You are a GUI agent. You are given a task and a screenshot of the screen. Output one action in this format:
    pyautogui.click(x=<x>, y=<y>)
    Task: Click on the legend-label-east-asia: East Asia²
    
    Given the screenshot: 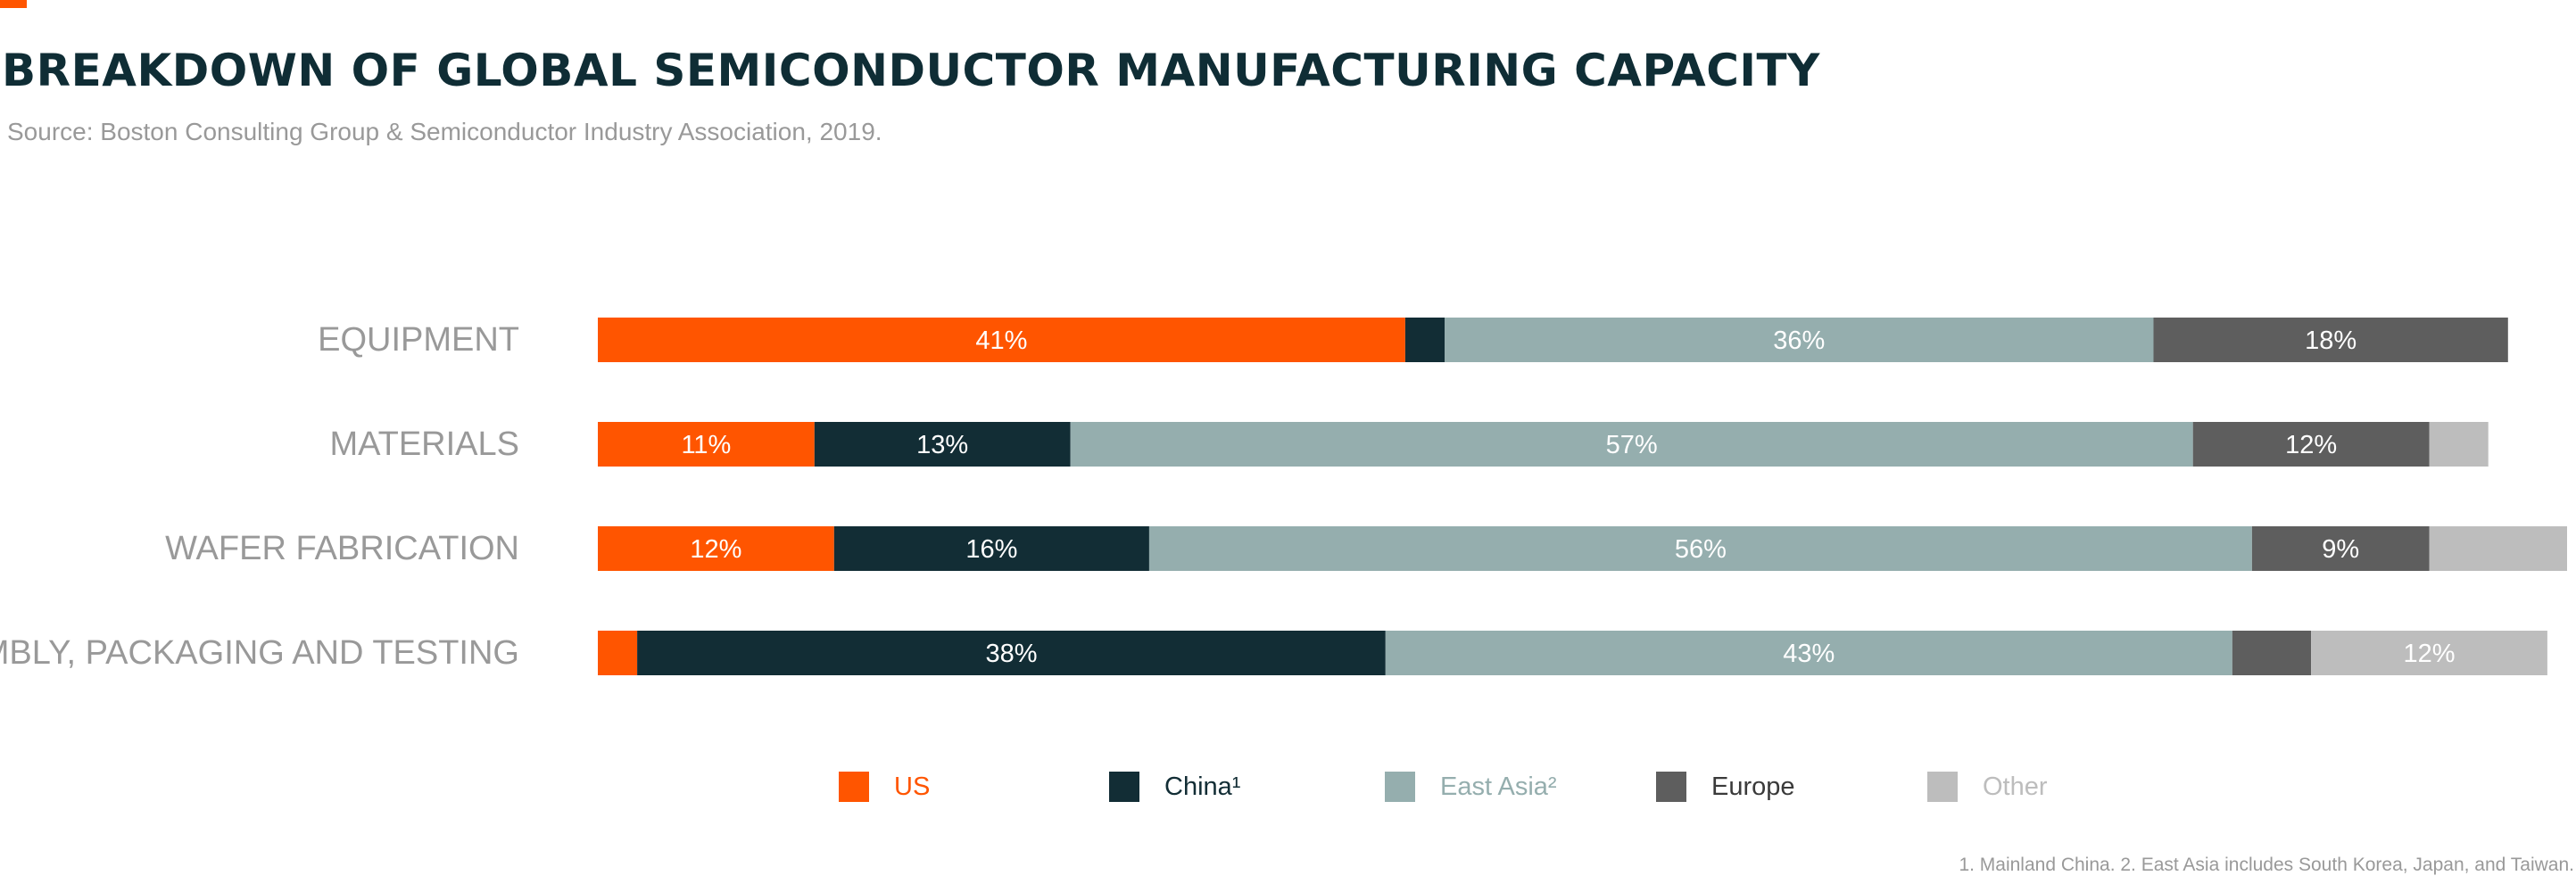 What is the action you would take?
    pyautogui.click(x=1498, y=786)
    